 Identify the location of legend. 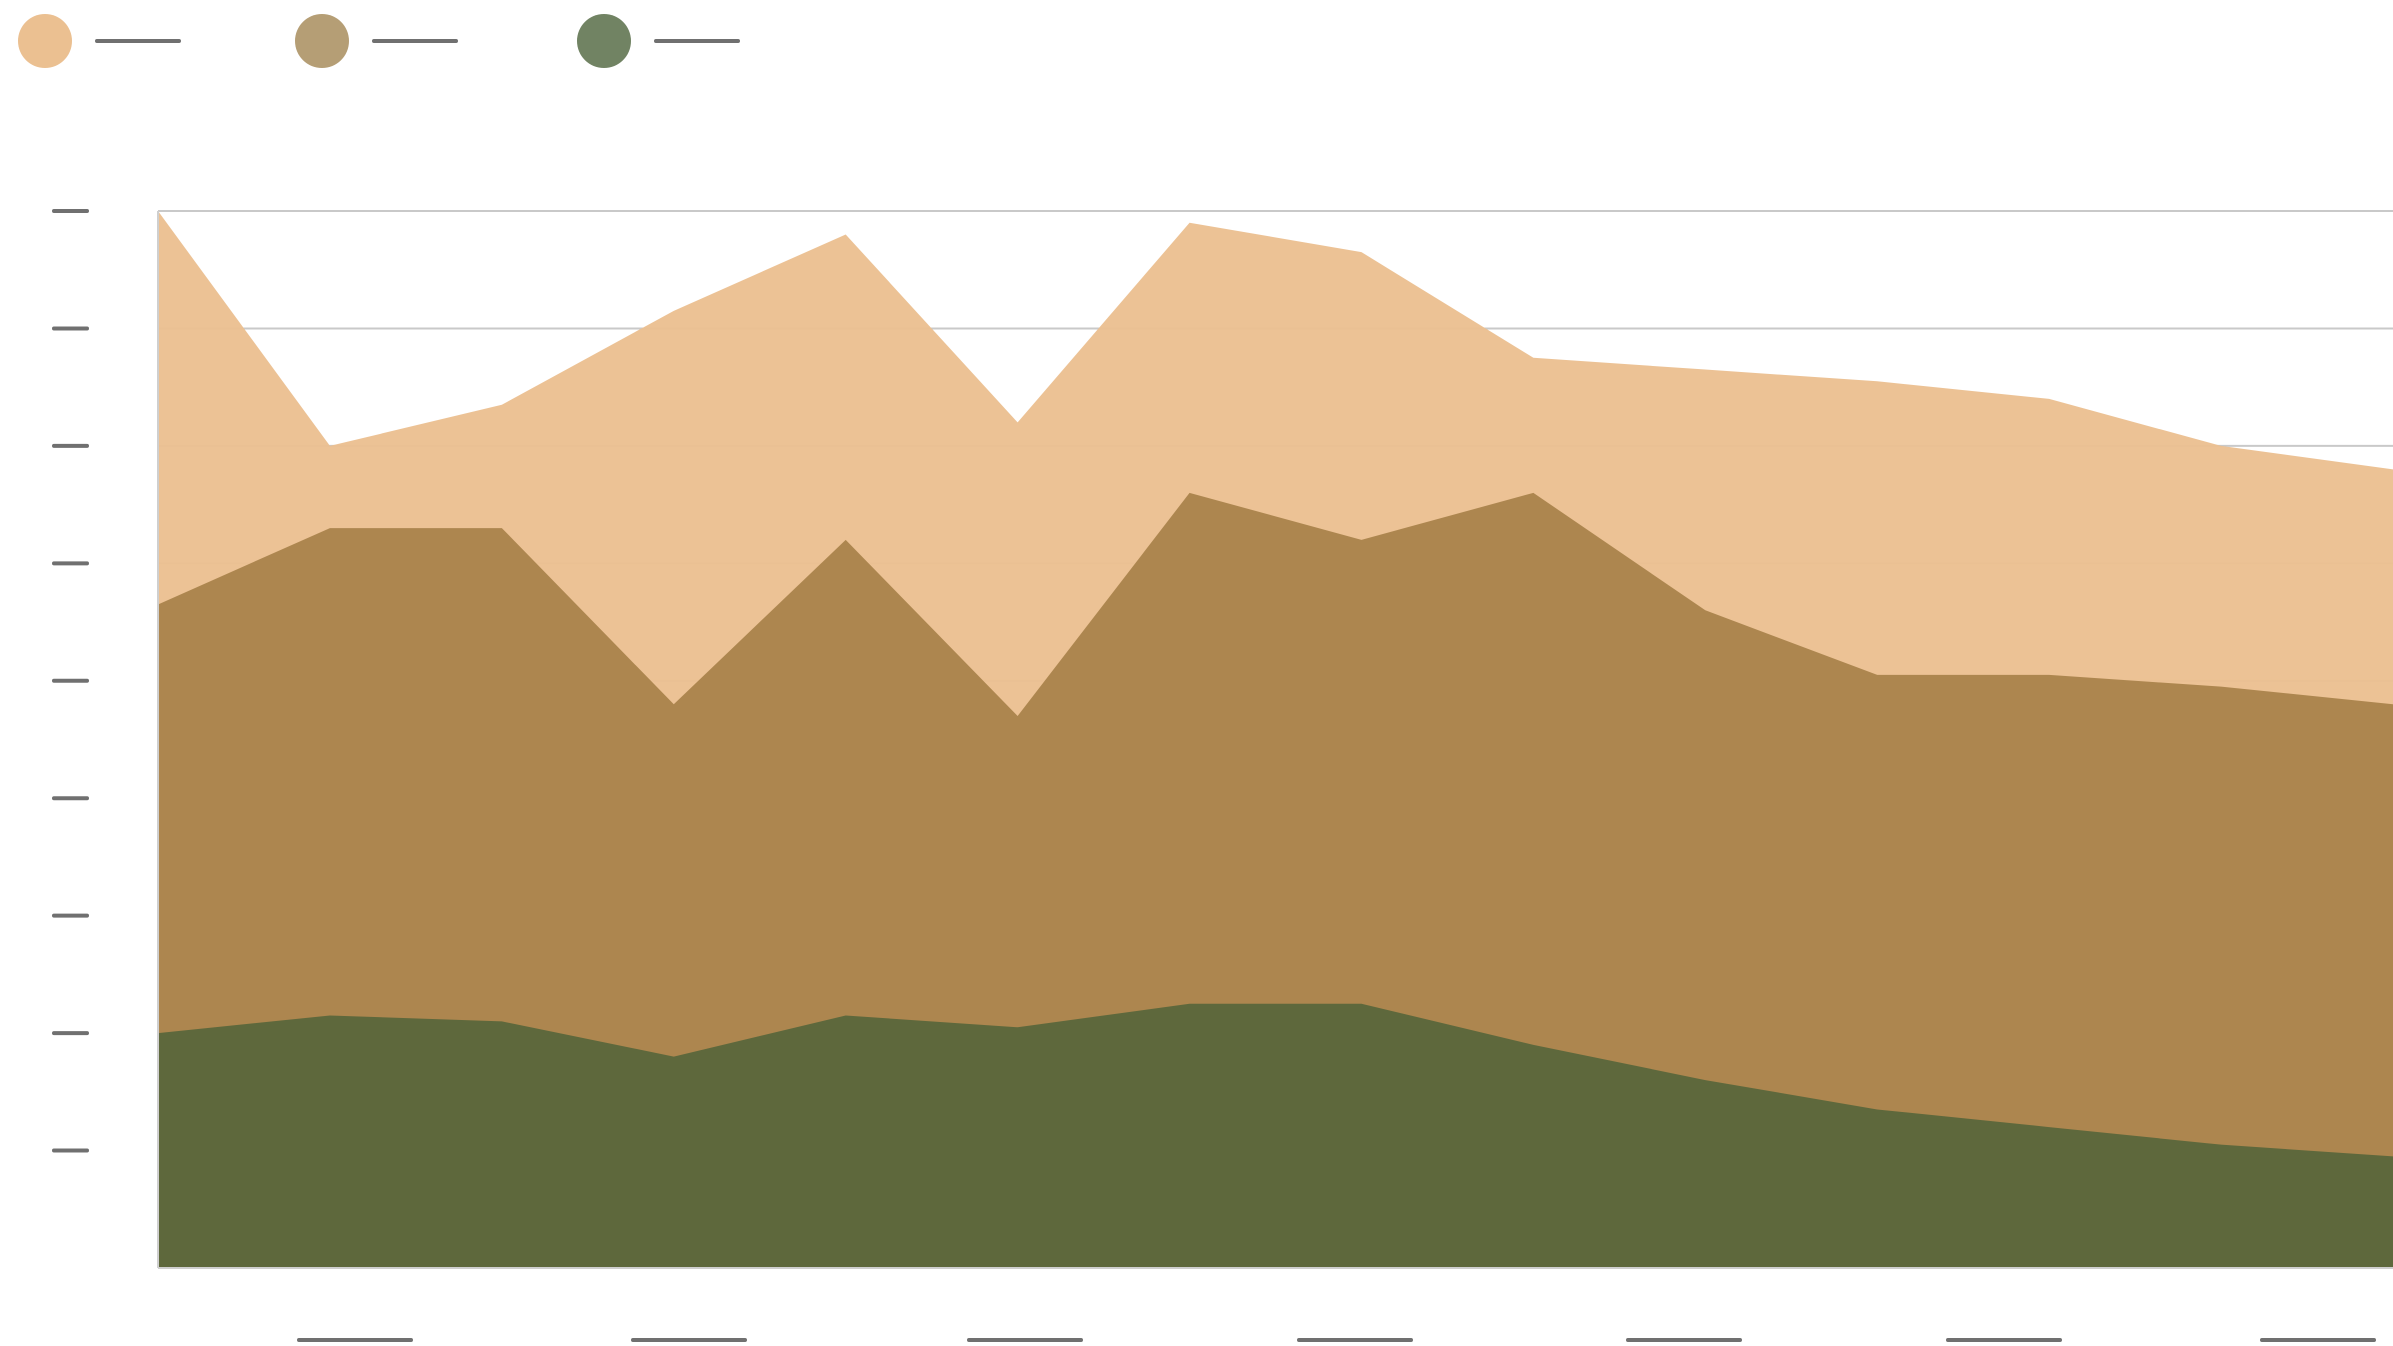
(379, 41).